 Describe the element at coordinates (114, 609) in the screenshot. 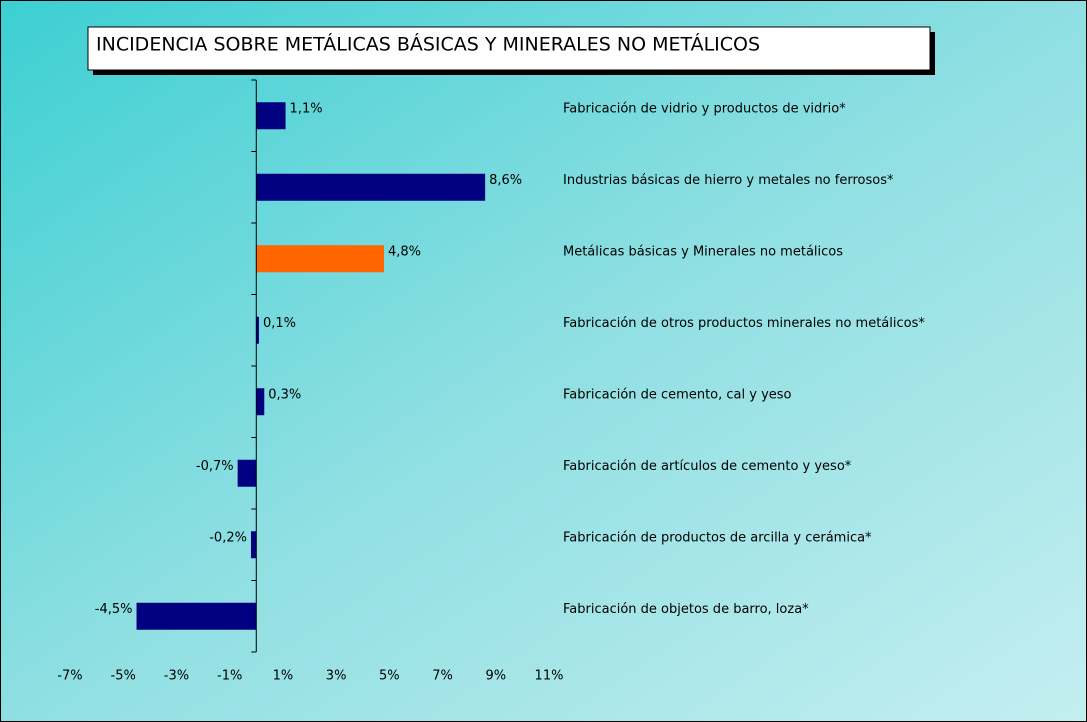

I see `value-label: -4,5%` at that location.